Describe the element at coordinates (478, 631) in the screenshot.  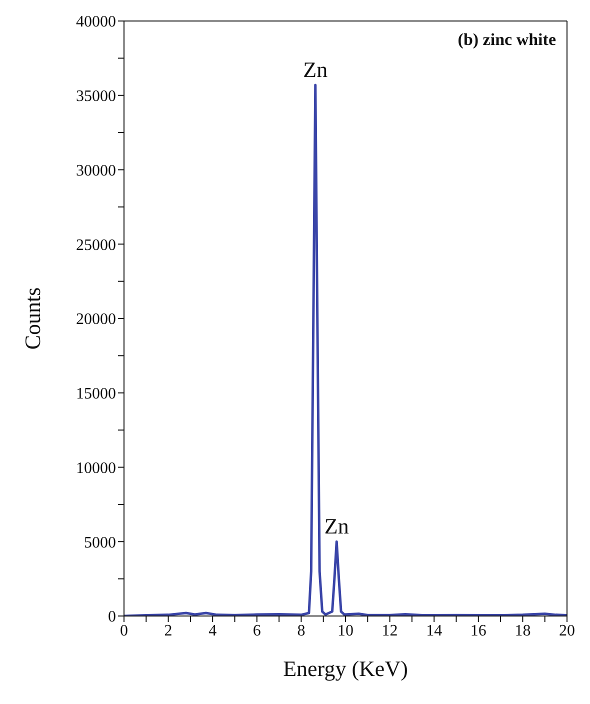
I see `x-tick-label: 16` at that location.